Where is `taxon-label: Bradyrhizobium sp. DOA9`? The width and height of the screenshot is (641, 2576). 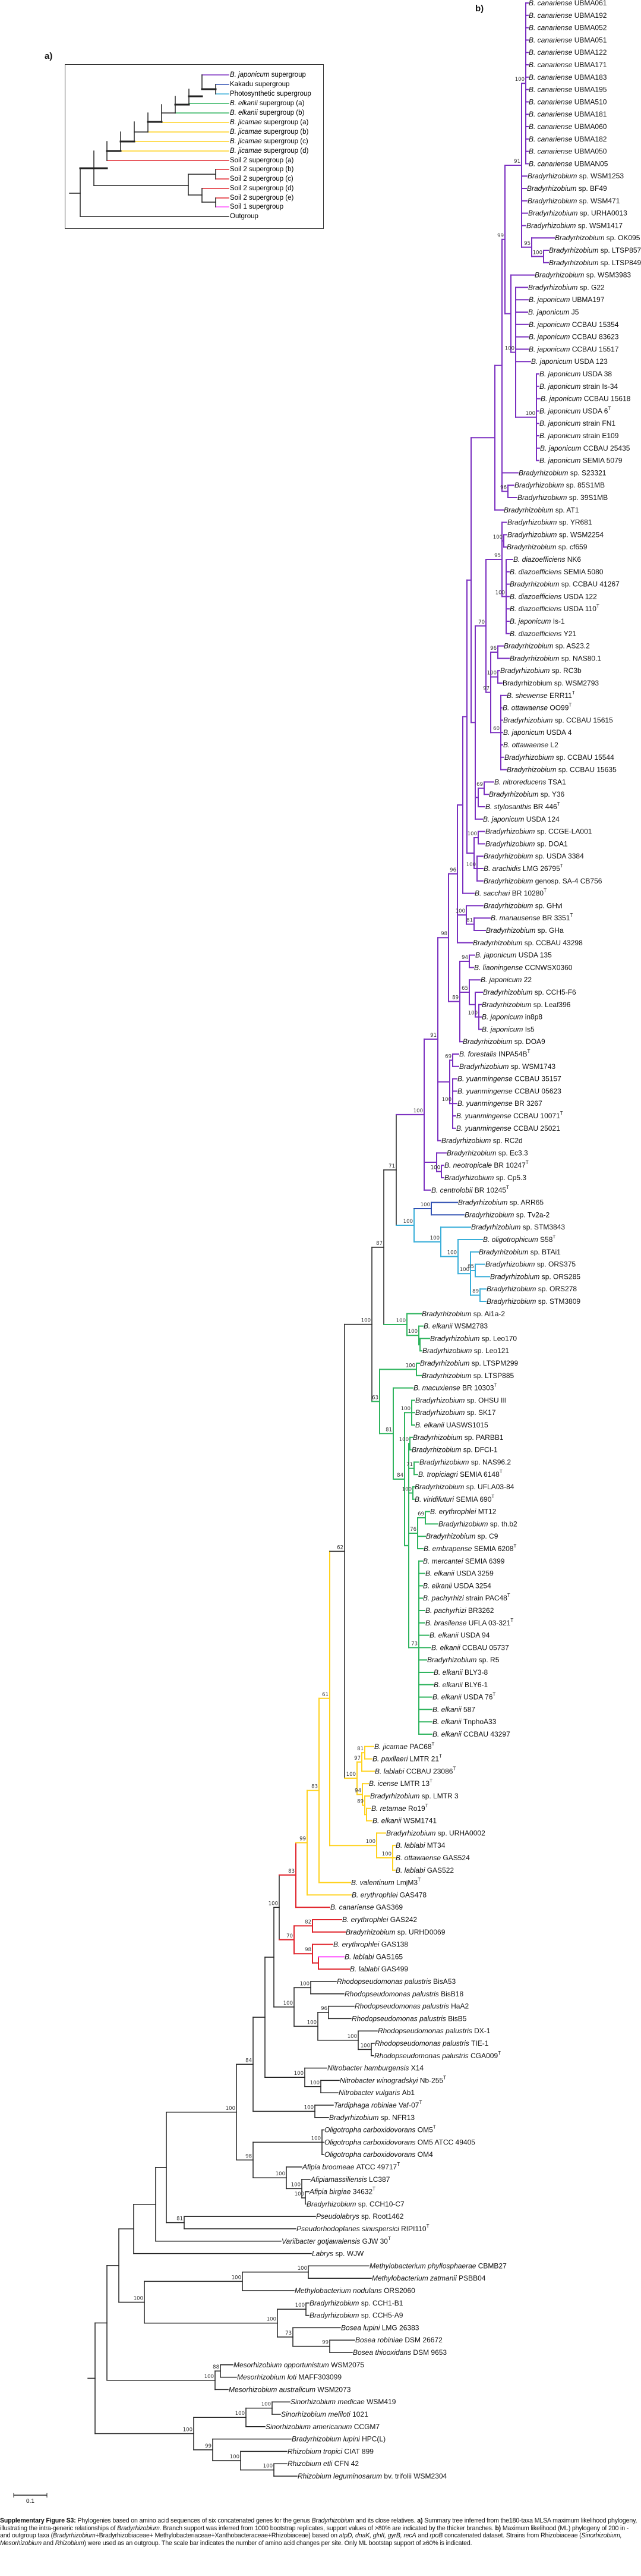
taxon-label: Bradyrhizobium sp. DOA9 is located at coordinates (504, 1041).